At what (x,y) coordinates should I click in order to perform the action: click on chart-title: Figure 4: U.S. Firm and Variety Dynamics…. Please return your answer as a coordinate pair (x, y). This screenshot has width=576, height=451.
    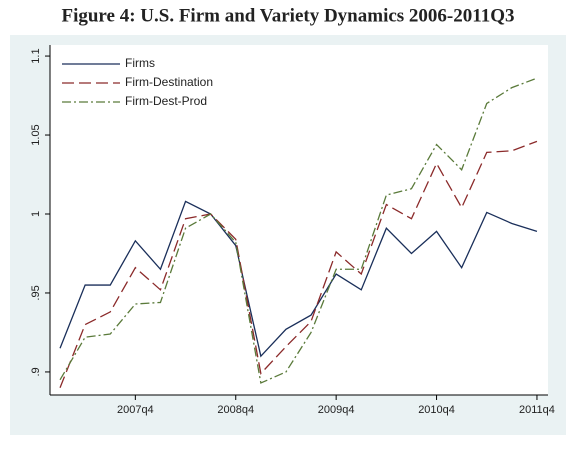
    Looking at the image, I should click on (287, 15).